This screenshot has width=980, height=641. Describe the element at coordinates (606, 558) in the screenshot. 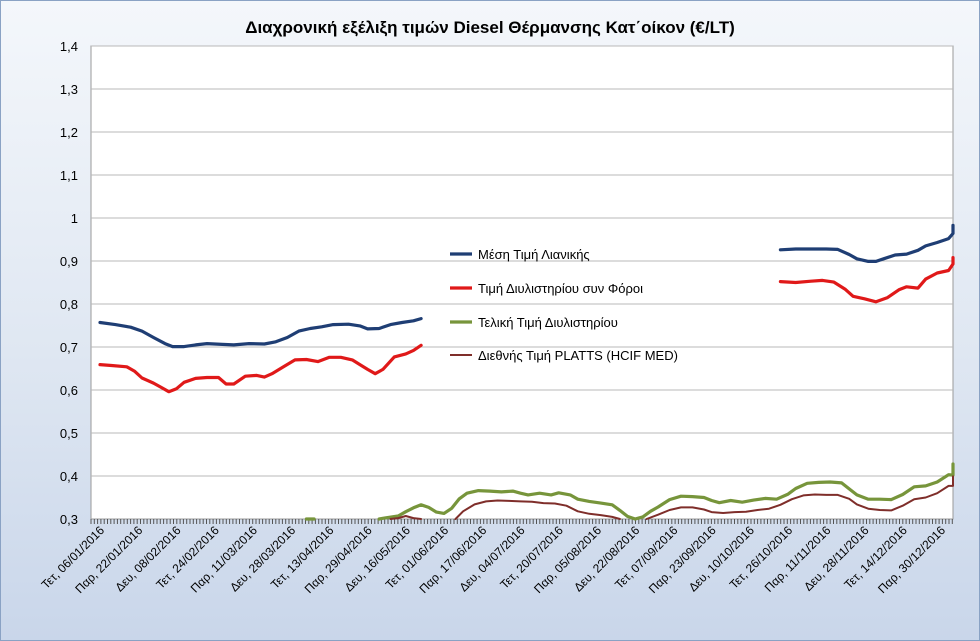

I see `x-tick-label: Δευ, 22/08/2016` at that location.